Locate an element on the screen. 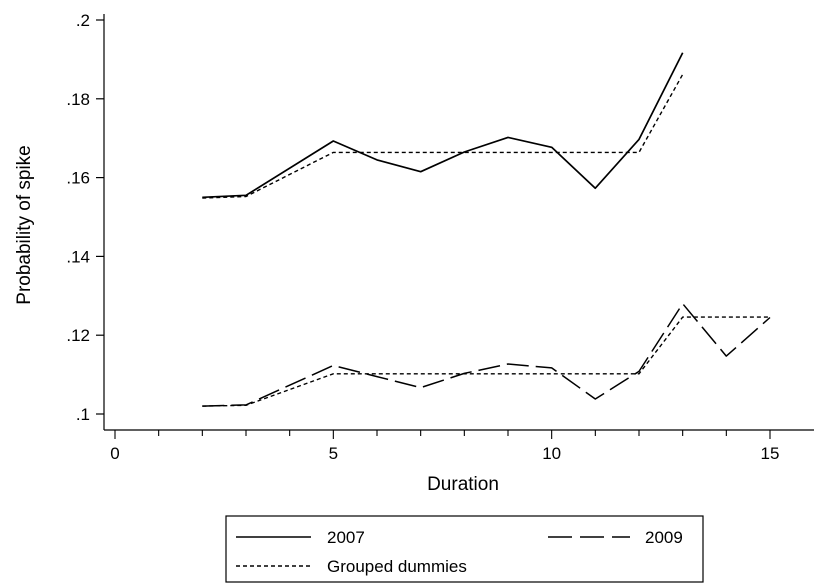 The image size is (814, 584). y-tick-label: .16 is located at coordinates (78, 178).